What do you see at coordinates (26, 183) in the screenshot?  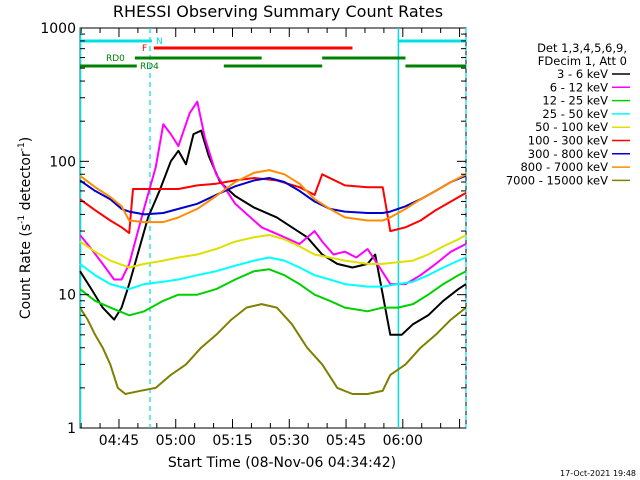 I see `y-axis-label-part2: detector` at bounding box center [26, 183].